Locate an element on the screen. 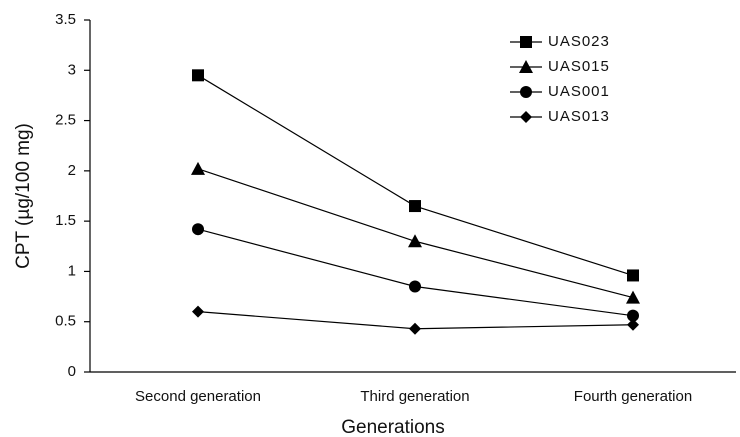 The height and width of the screenshot is (437, 740). legend-label: UAS013 is located at coordinates (579, 116).